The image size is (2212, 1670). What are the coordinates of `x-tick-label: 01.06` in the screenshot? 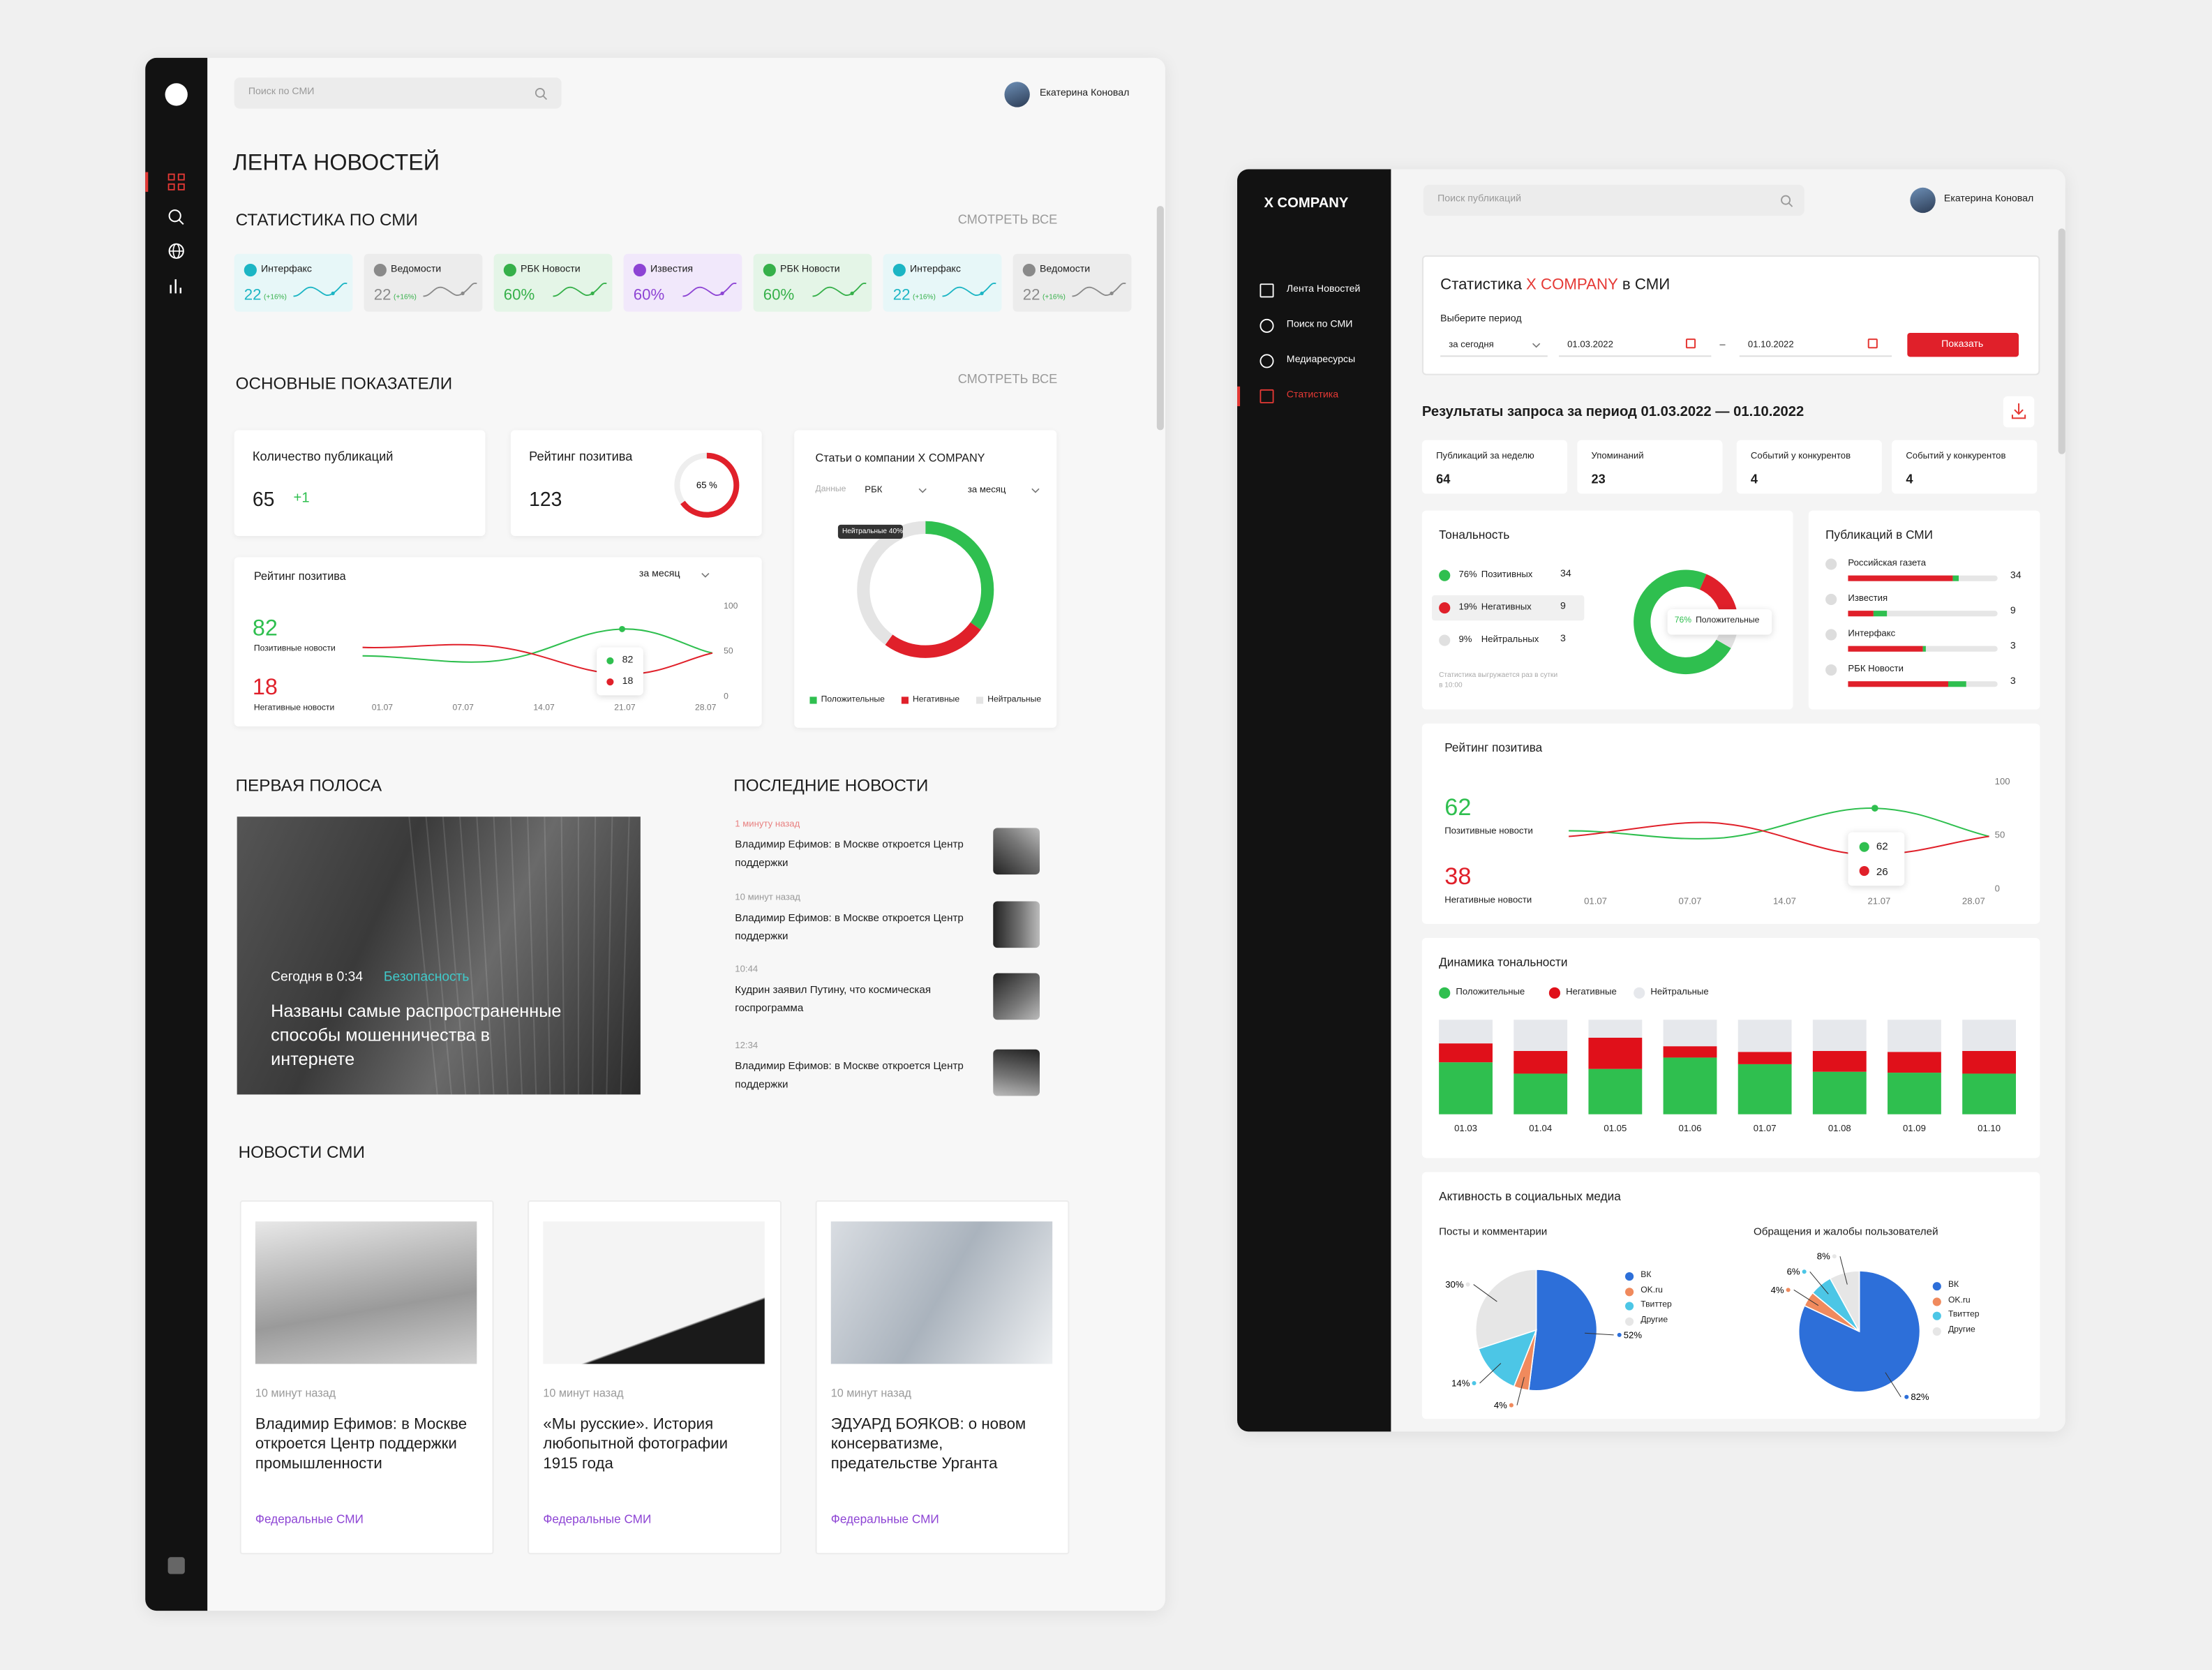 It's located at (1690, 1129).